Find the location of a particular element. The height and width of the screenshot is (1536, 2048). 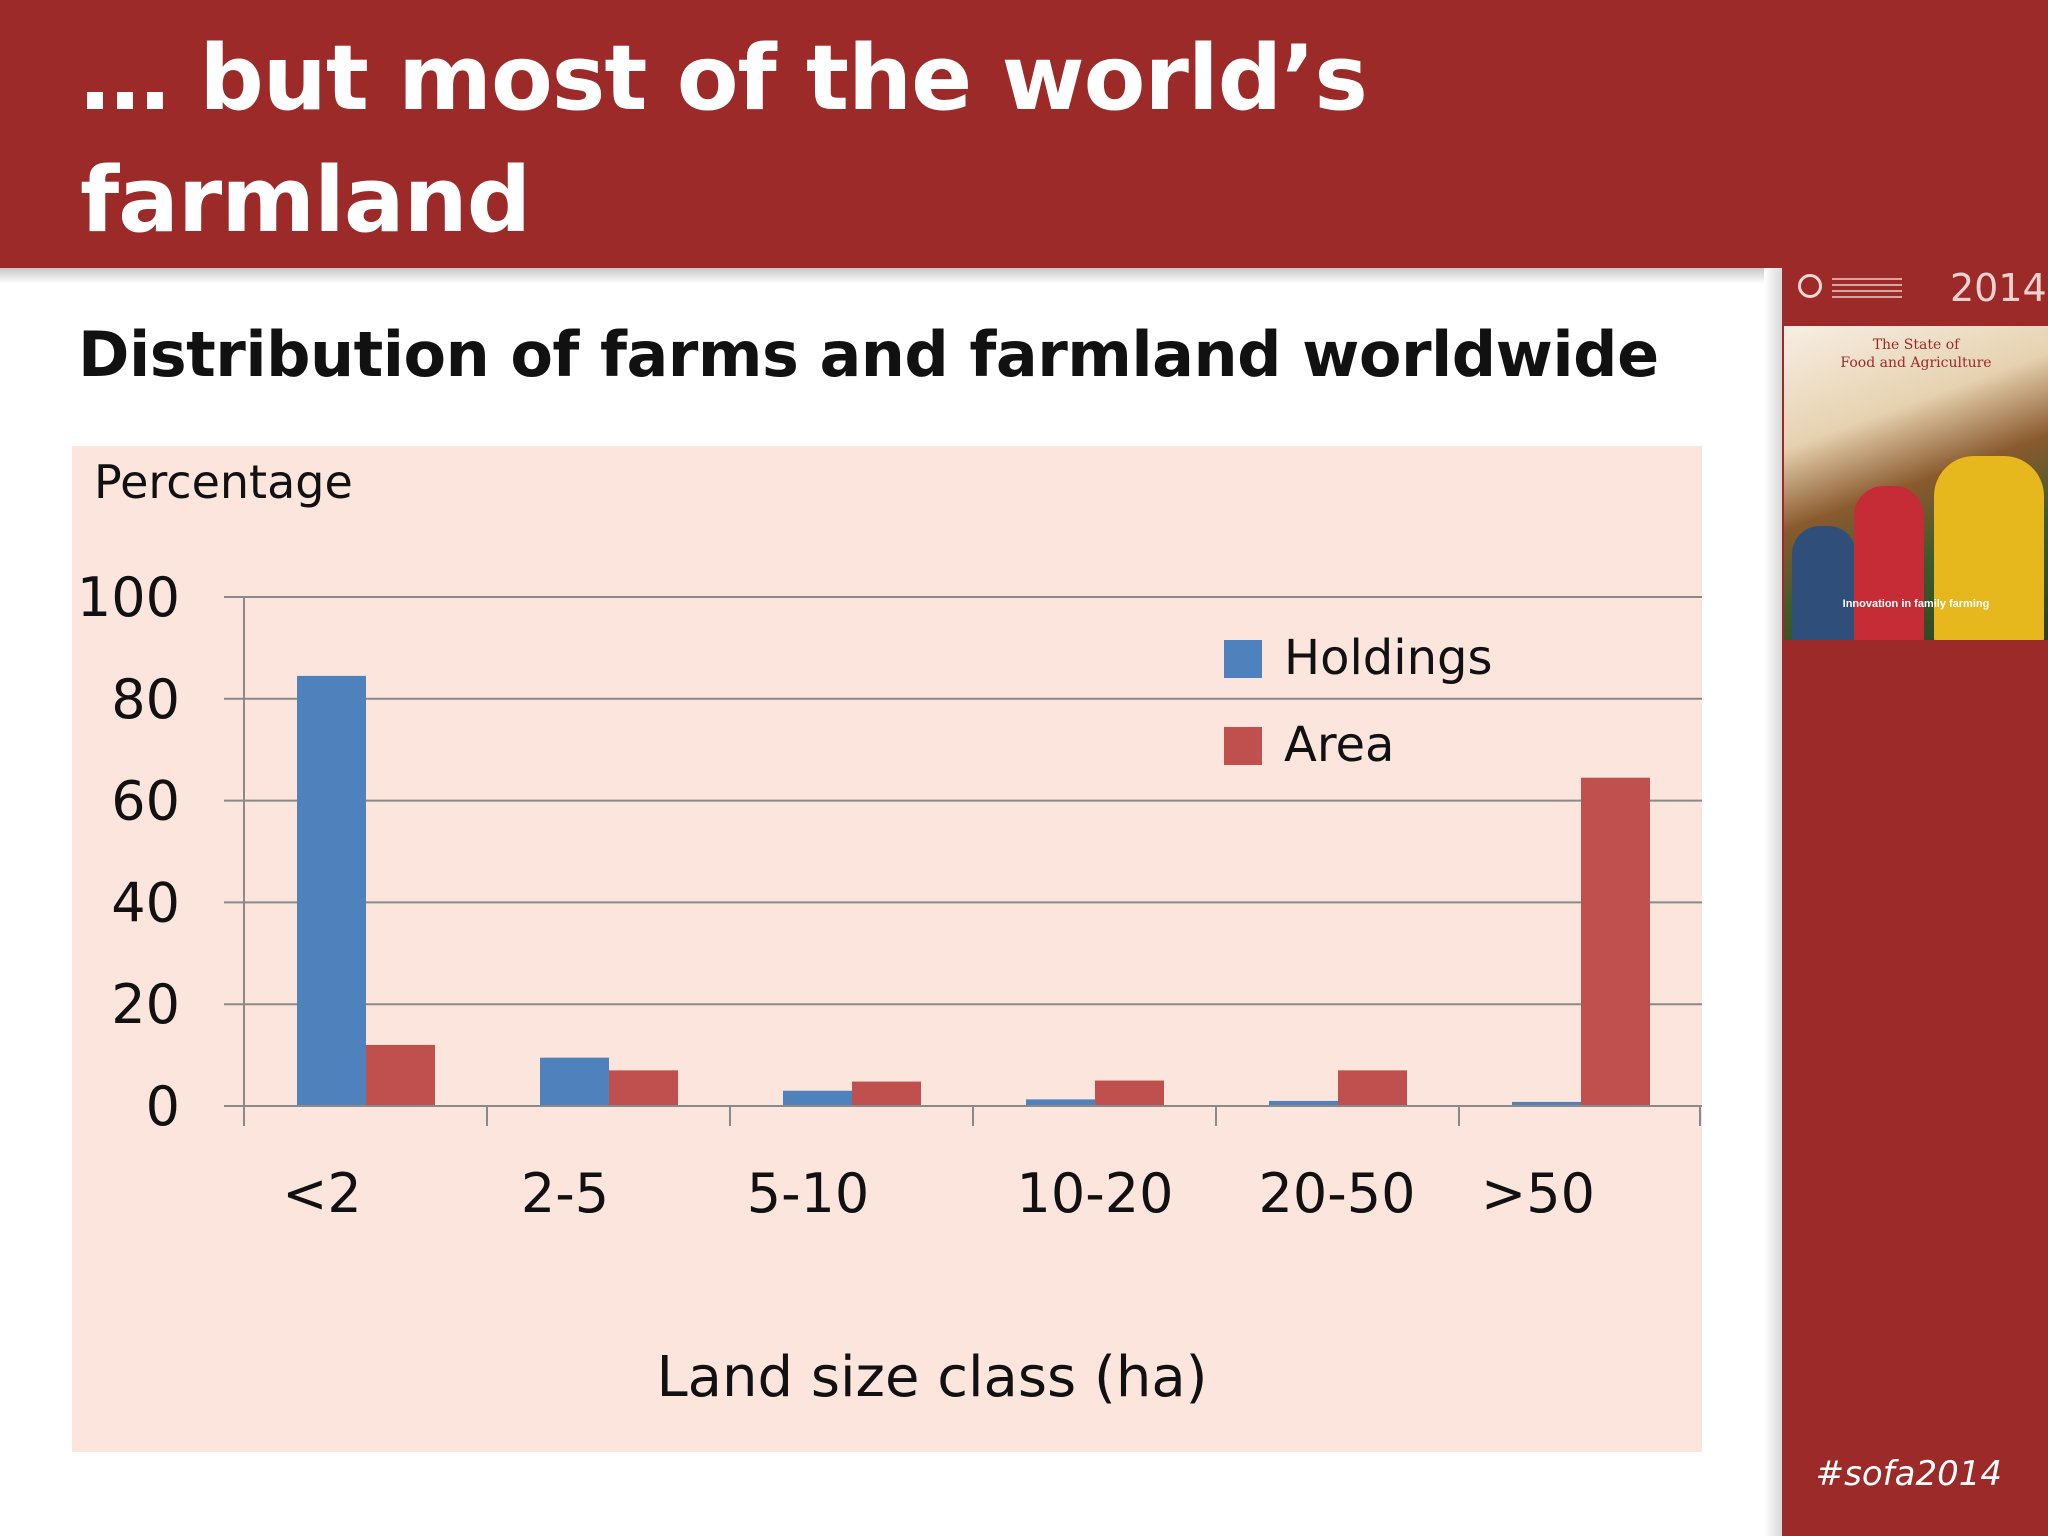

y-axis-label: Percentage is located at coordinates (223, 482).